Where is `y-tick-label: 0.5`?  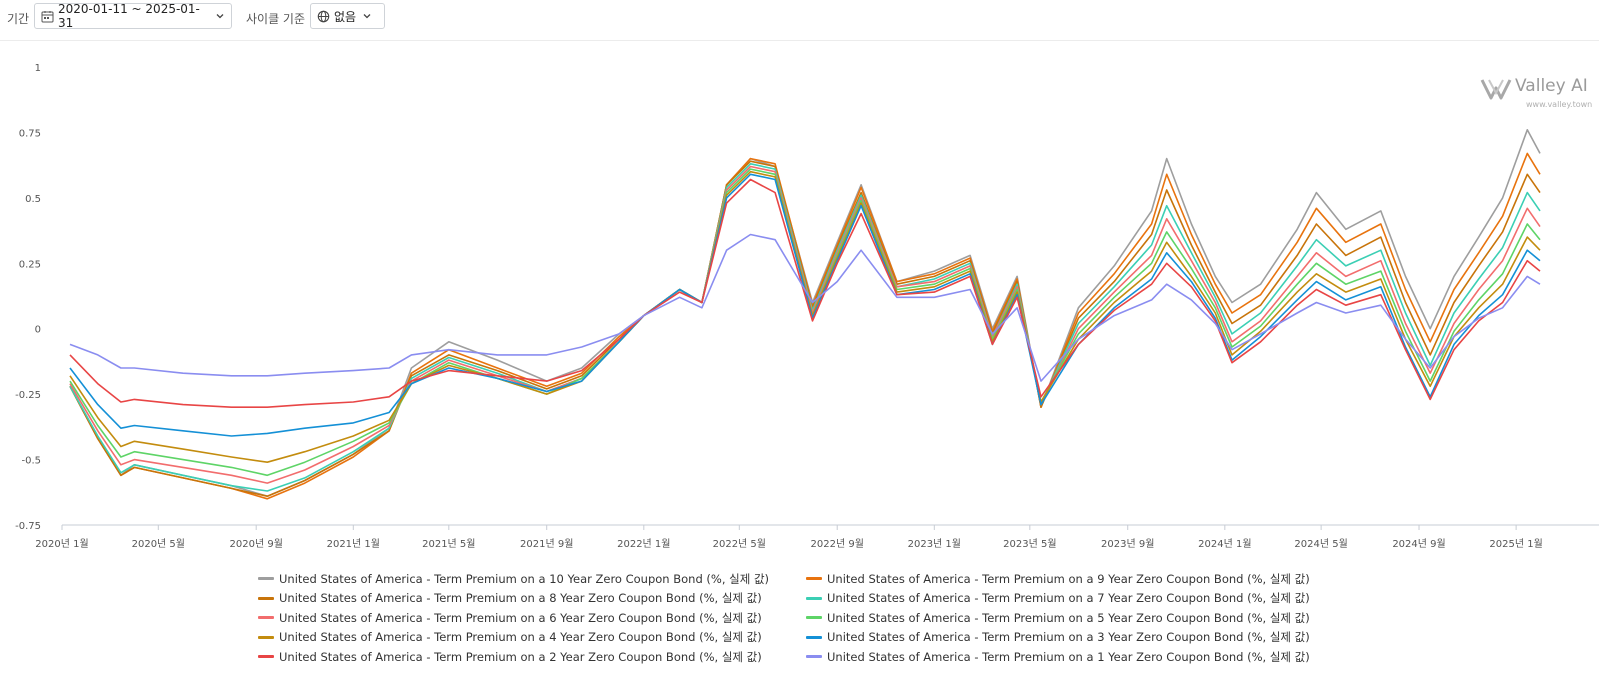 y-tick-label: 0.5 is located at coordinates (33, 199).